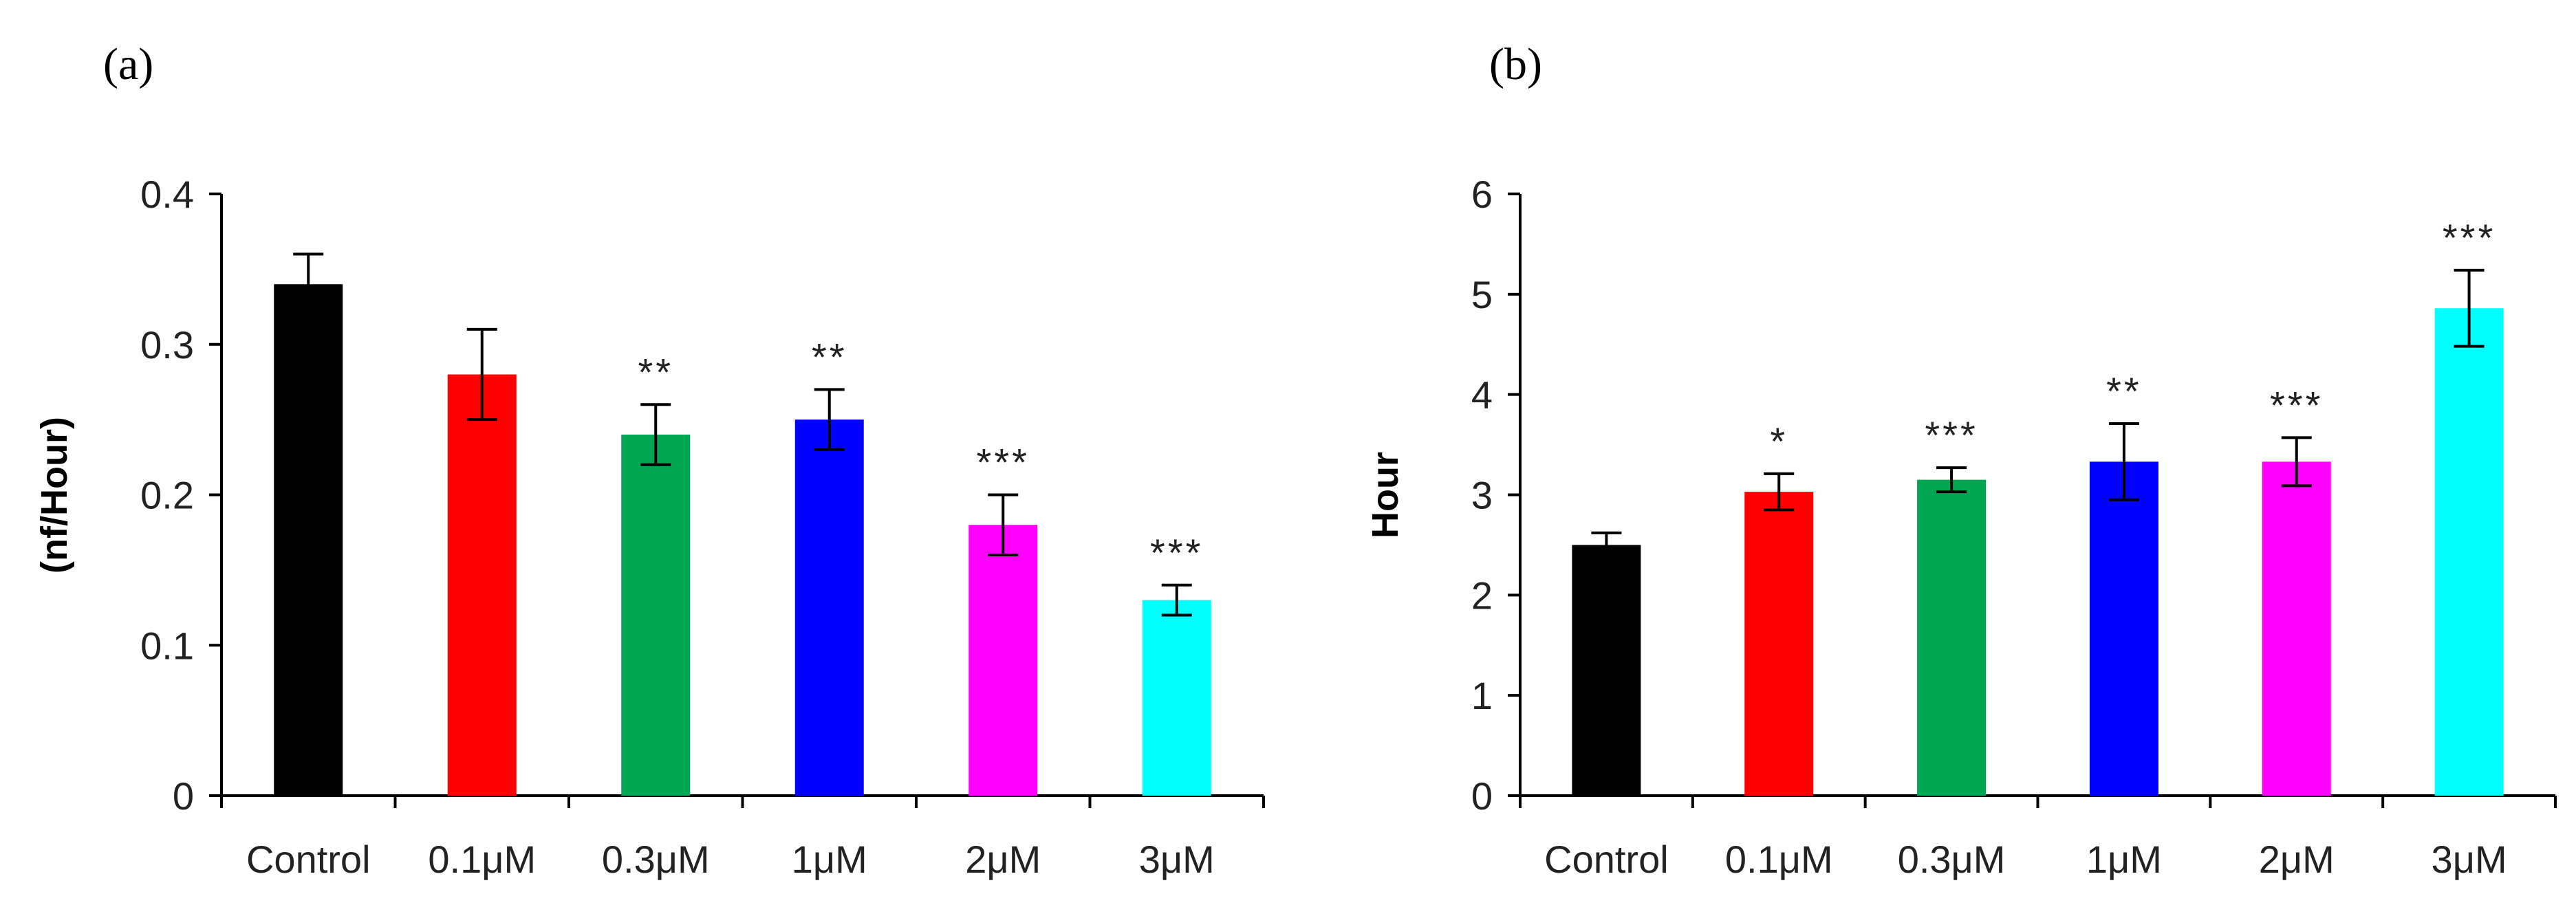 This screenshot has width=2576, height=916. I want to click on a-y-axis-title: (nf/Hour), so click(54, 496).